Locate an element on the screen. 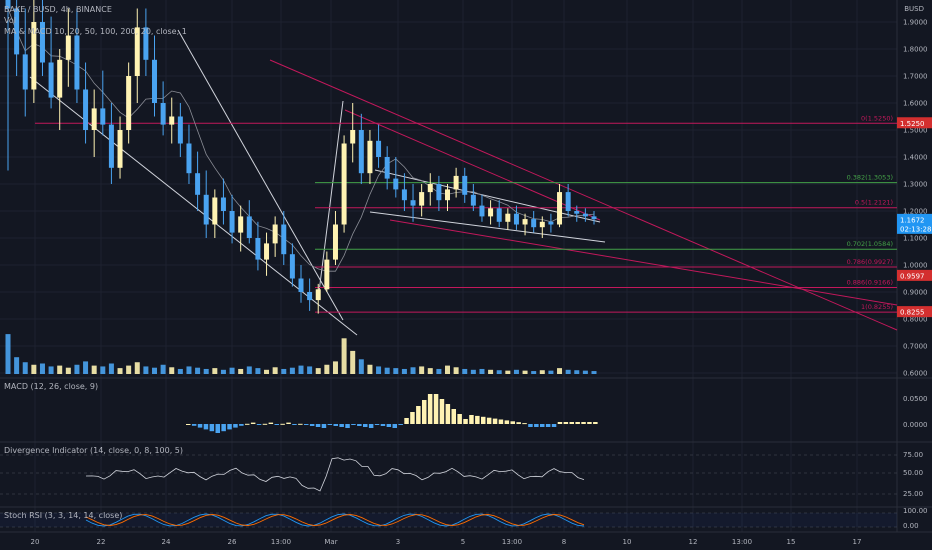 This screenshot has height=550, width=932. fib-level-label: 0.702(1.0584) is located at coordinates (870, 244).